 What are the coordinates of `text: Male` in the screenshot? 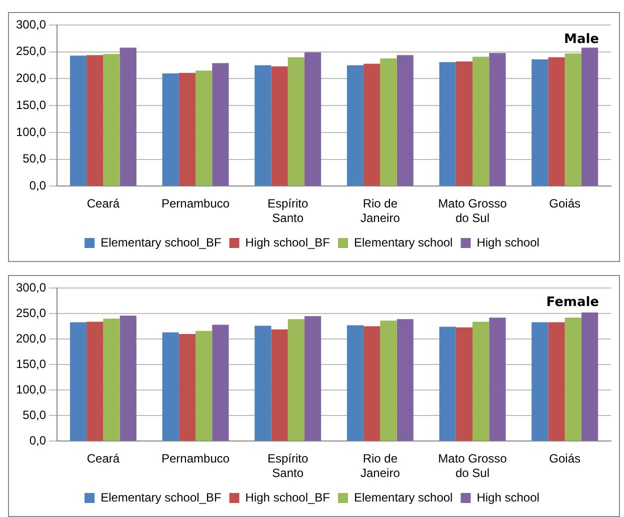 It's located at (582, 39).